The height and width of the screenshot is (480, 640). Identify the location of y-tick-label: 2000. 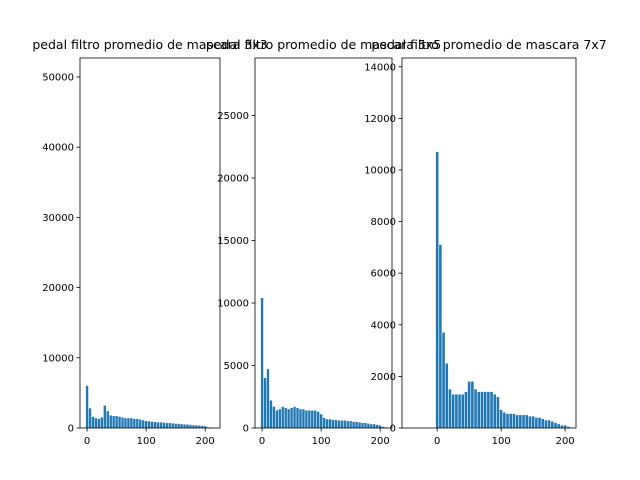
(383, 377).